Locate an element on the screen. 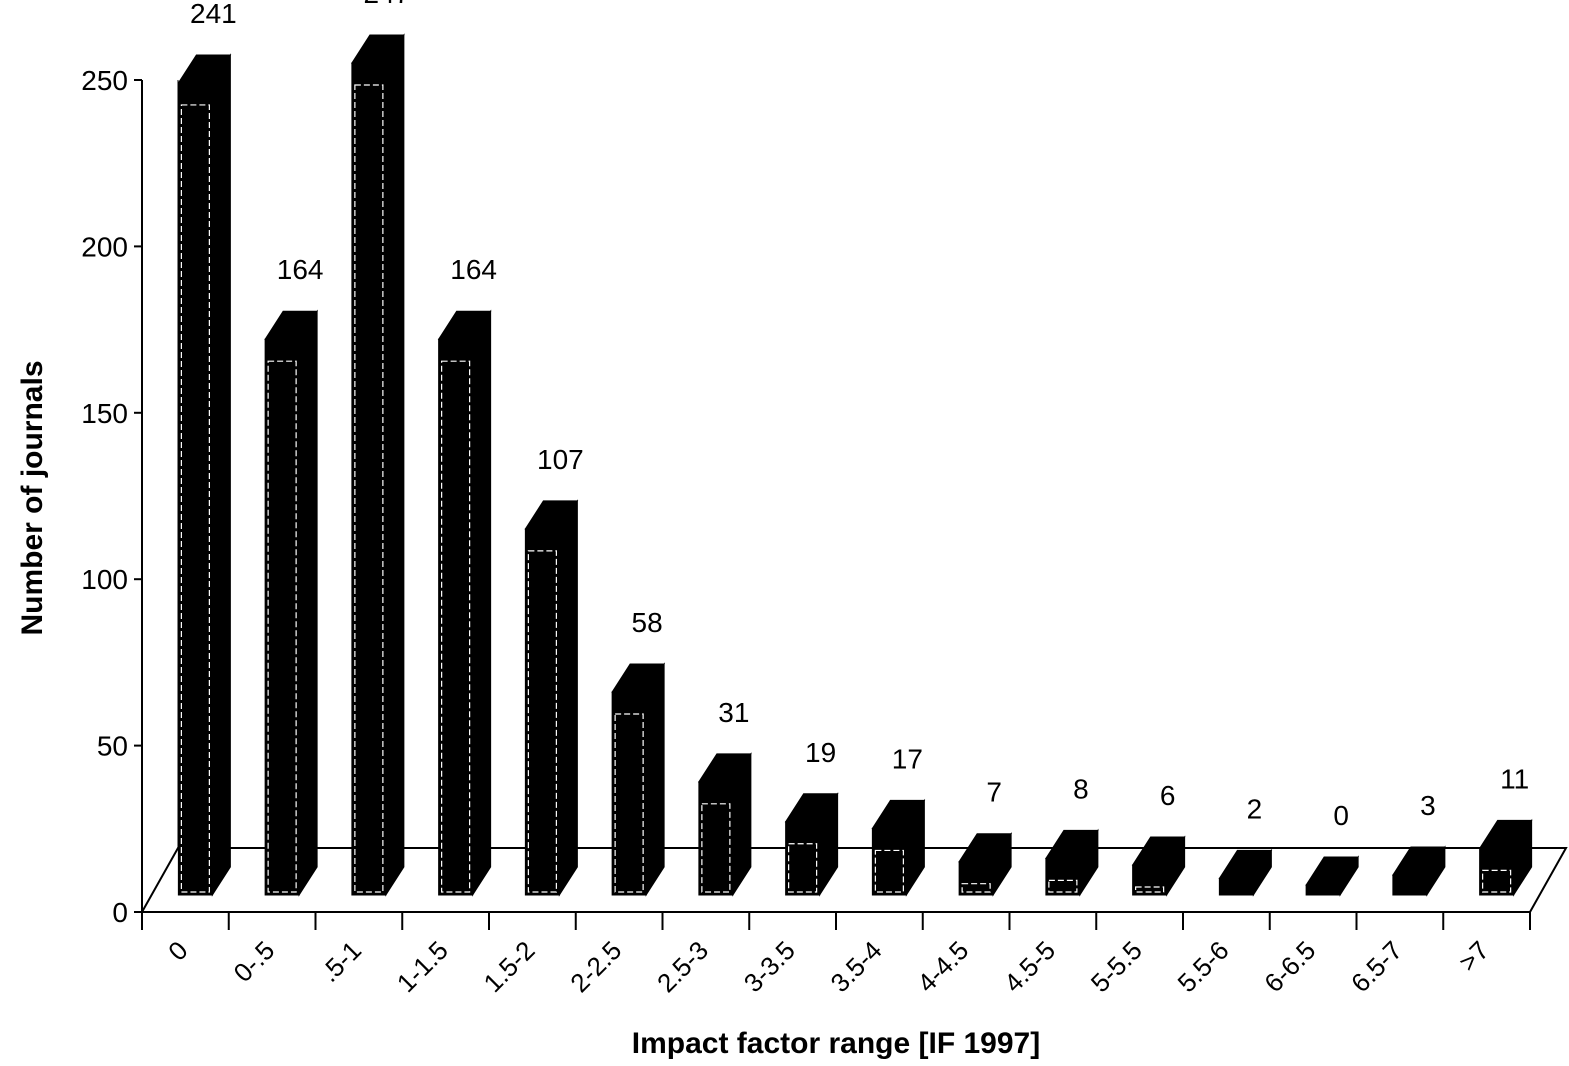 The image size is (1569, 1066). data-label: 19 is located at coordinates (820, 752).